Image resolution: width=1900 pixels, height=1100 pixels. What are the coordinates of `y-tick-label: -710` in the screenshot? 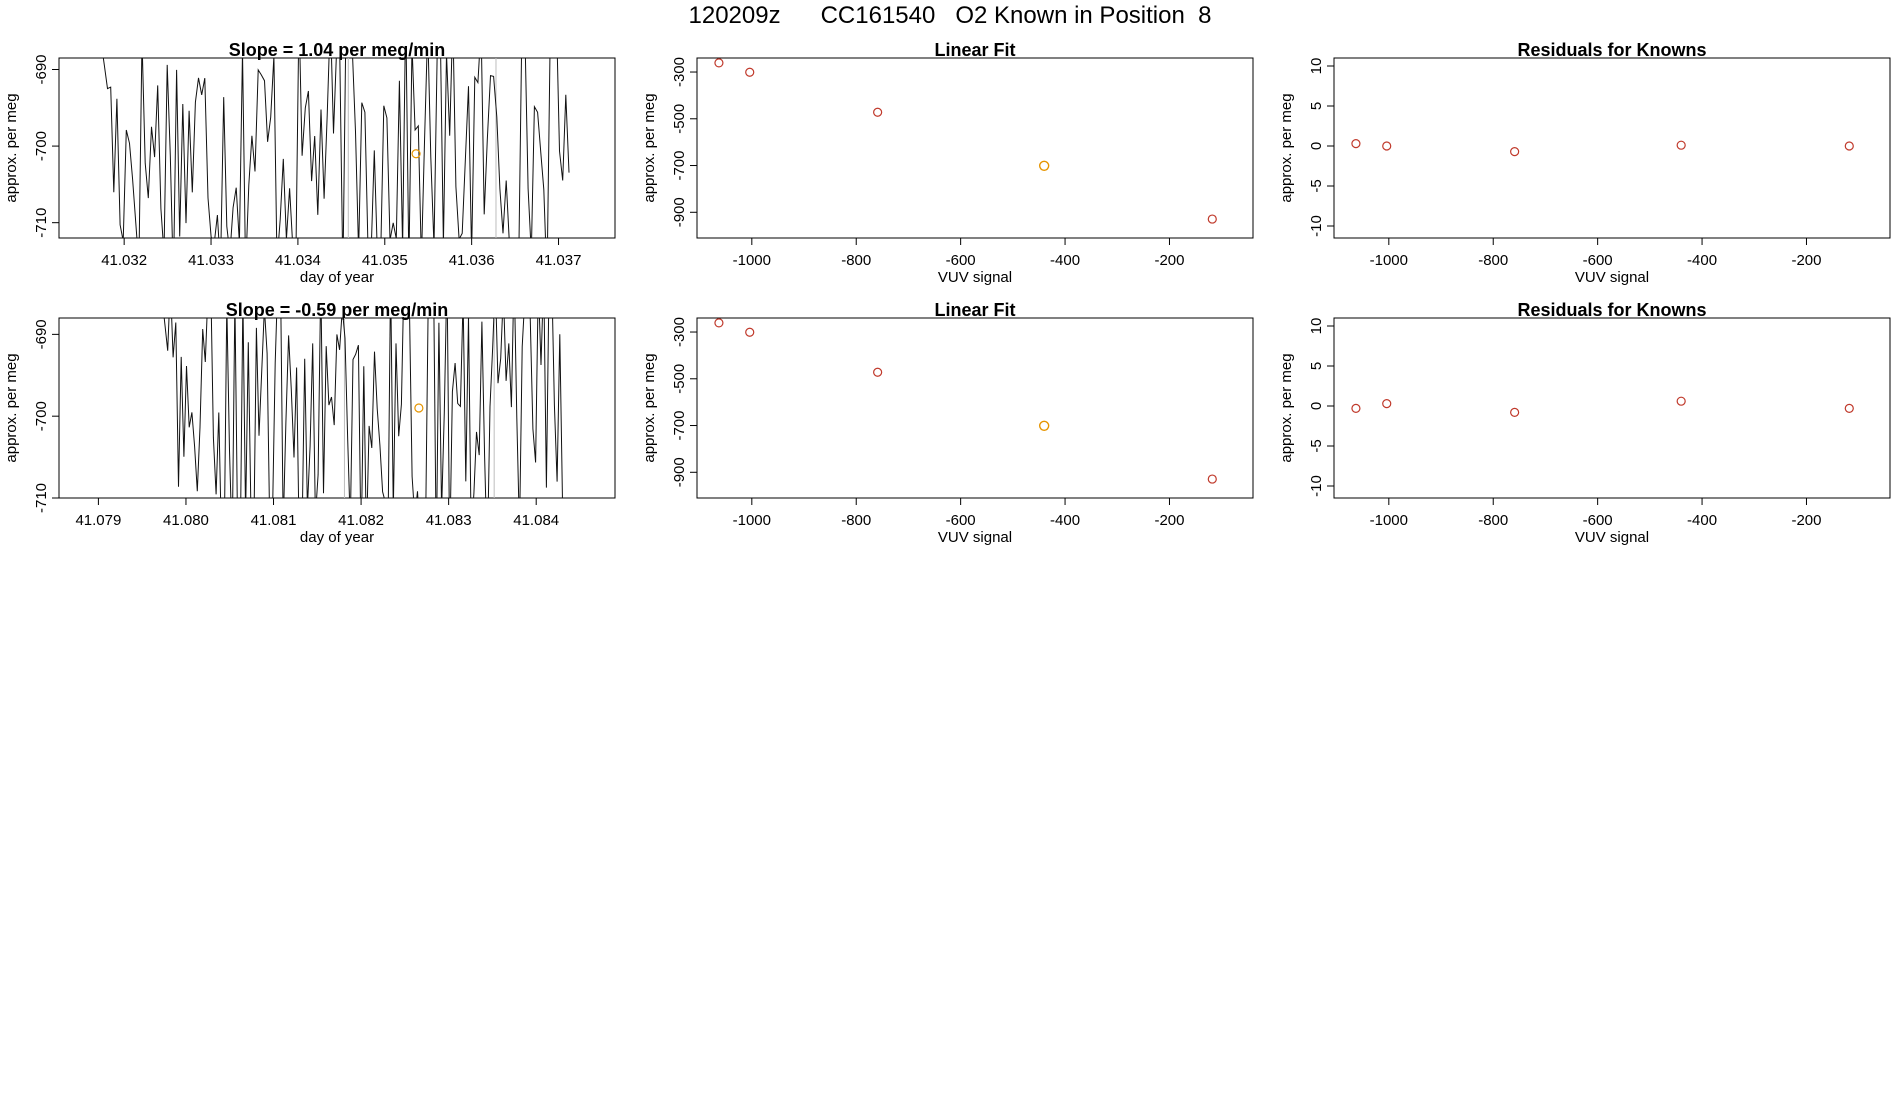 It's located at (41, 498).